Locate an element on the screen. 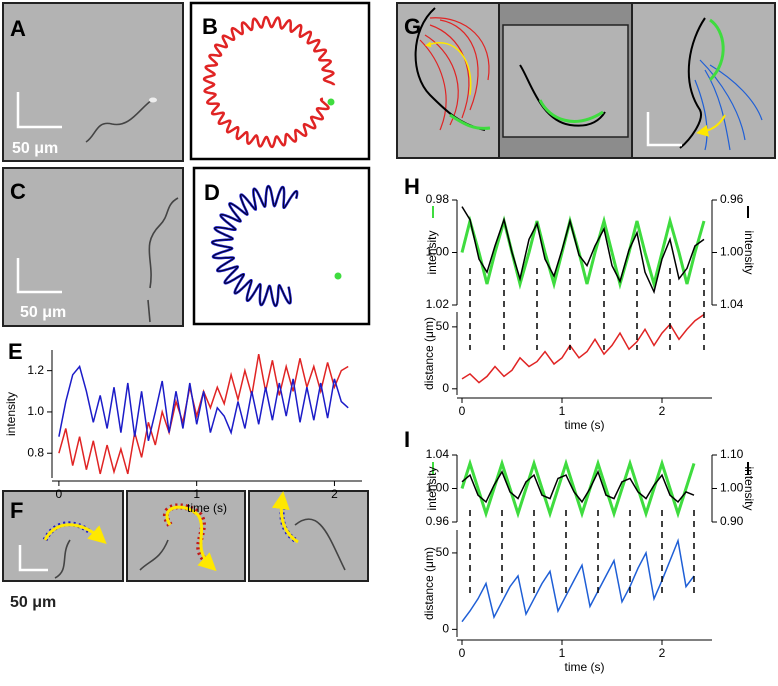  panel-label: D is located at coordinates (212, 192).